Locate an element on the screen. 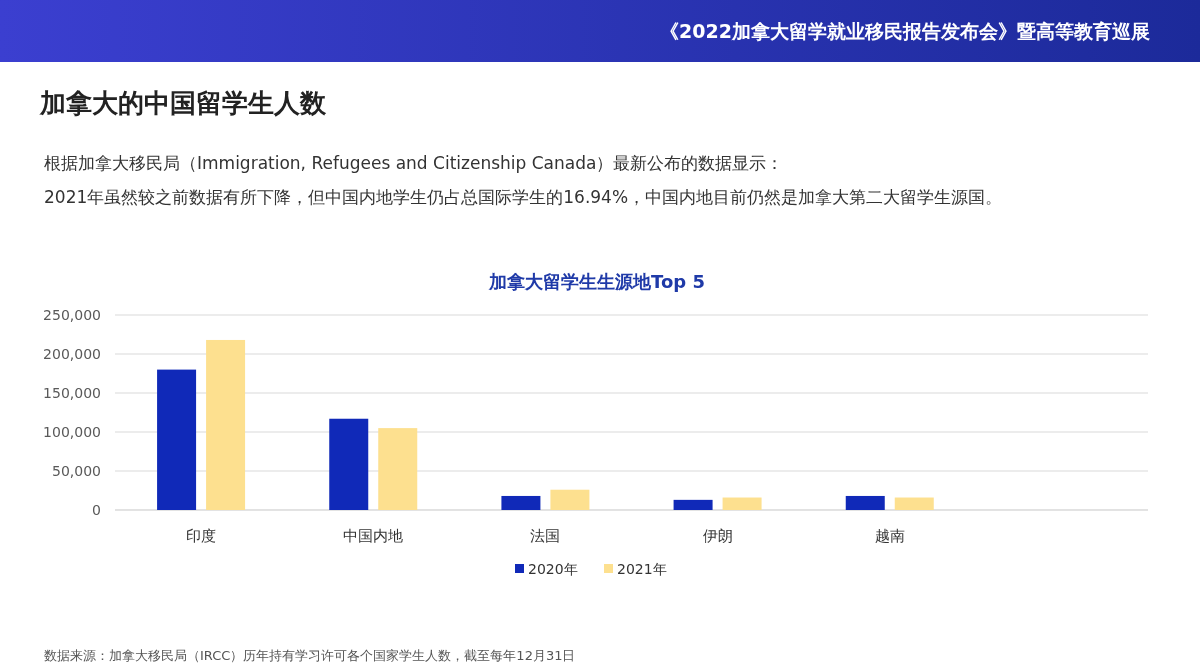 The width and height of the screenshot is (1200, 671). y-tick-label: 50,000 is located at coordinates (76, 471).